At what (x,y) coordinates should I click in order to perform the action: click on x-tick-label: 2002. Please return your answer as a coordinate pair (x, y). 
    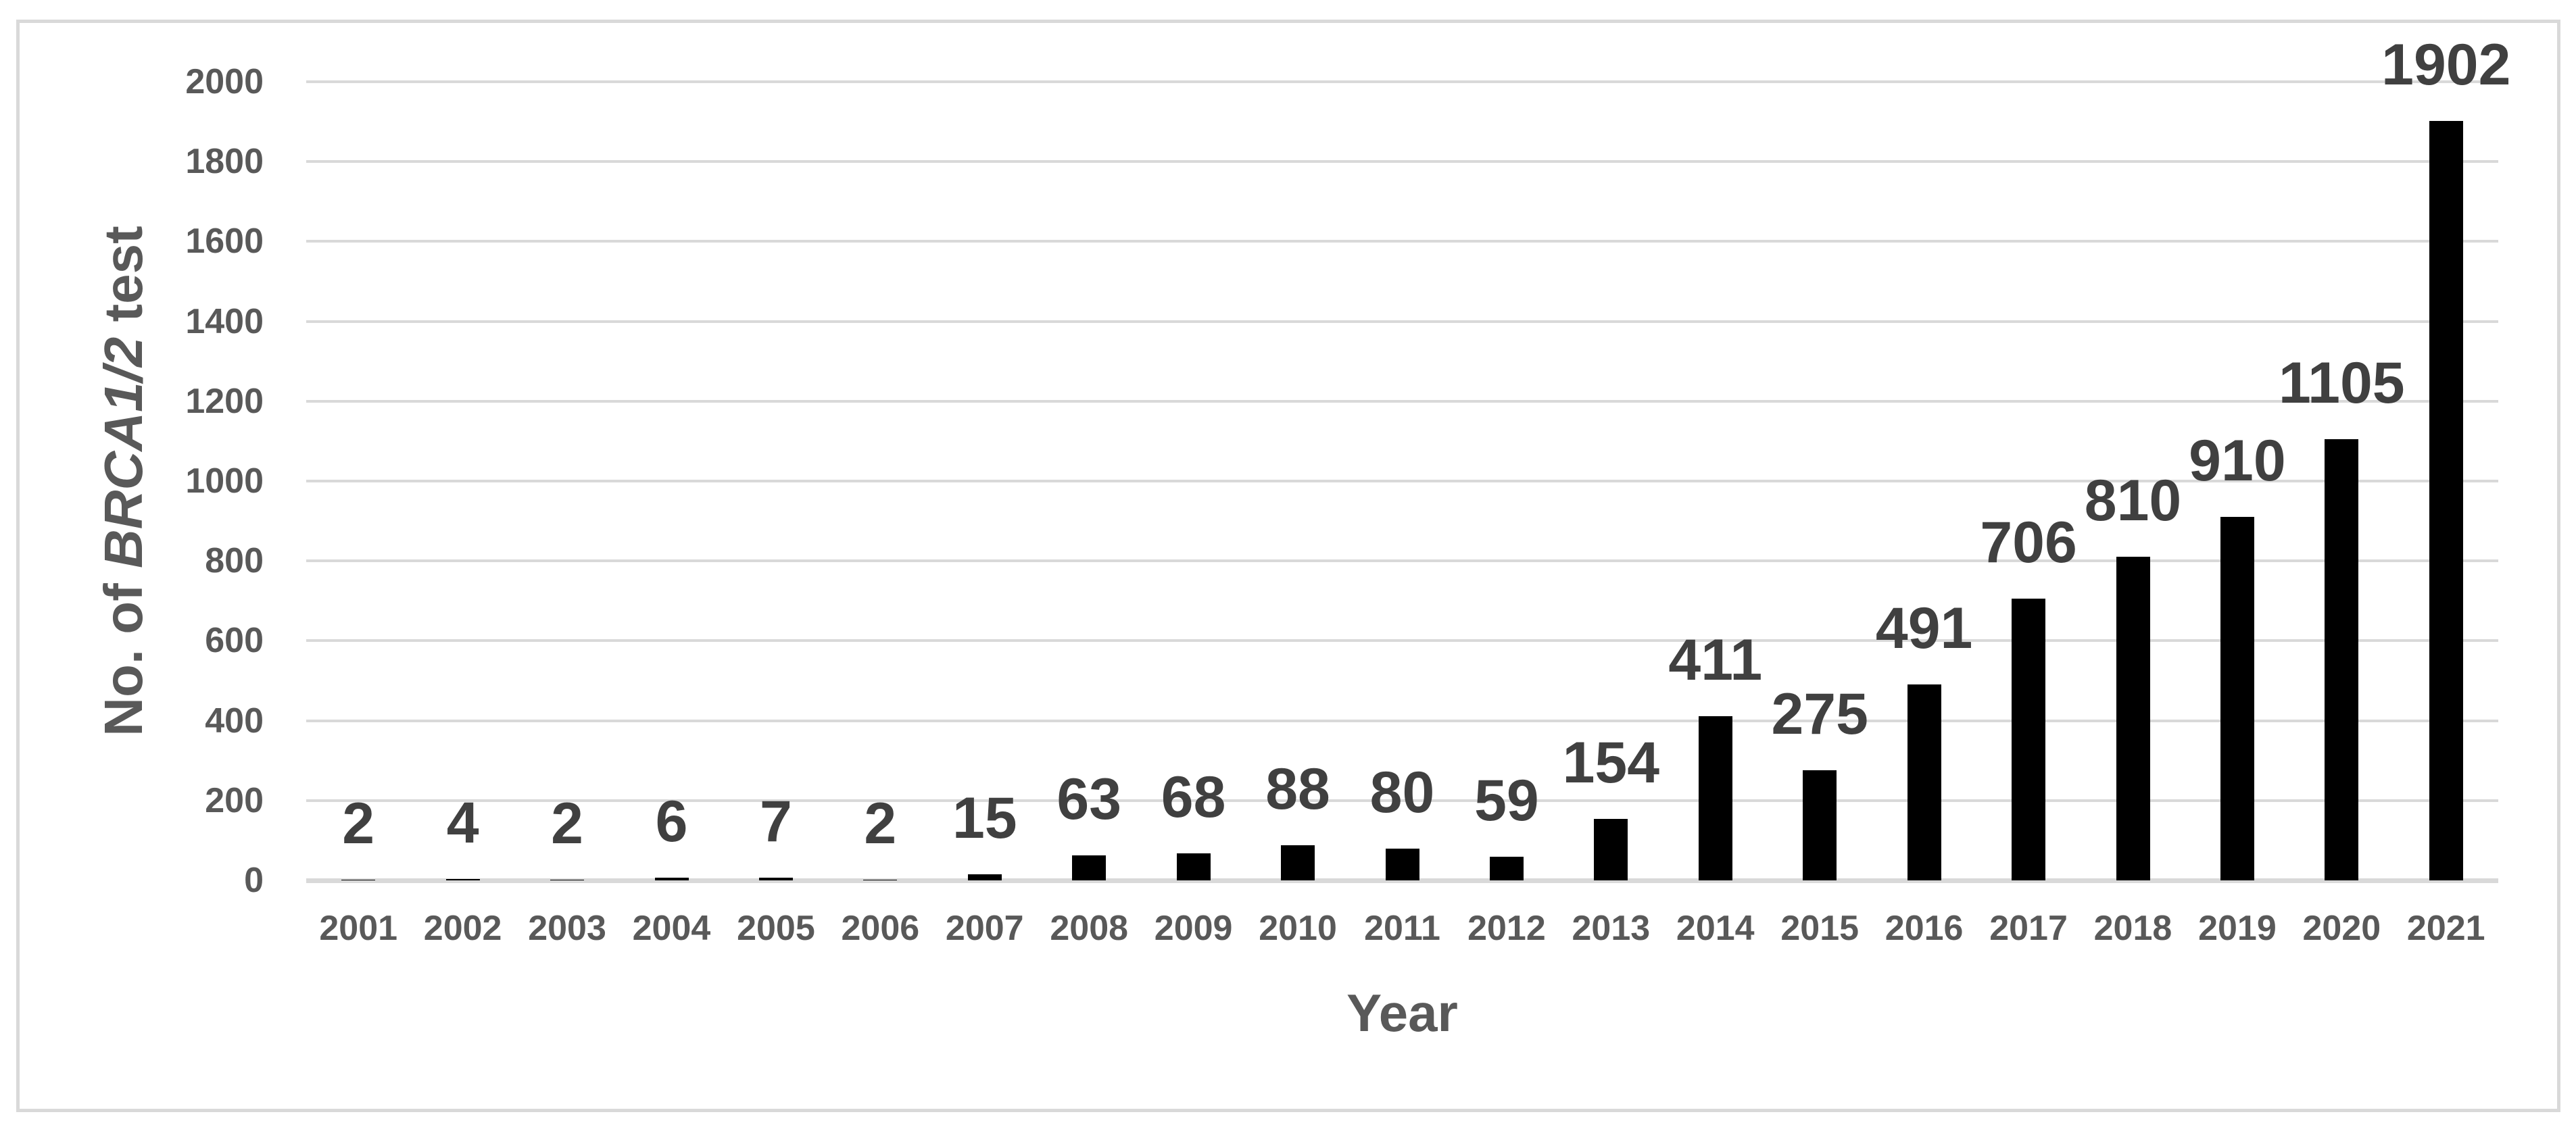
    Looking at the image, I should click on (462, 929).